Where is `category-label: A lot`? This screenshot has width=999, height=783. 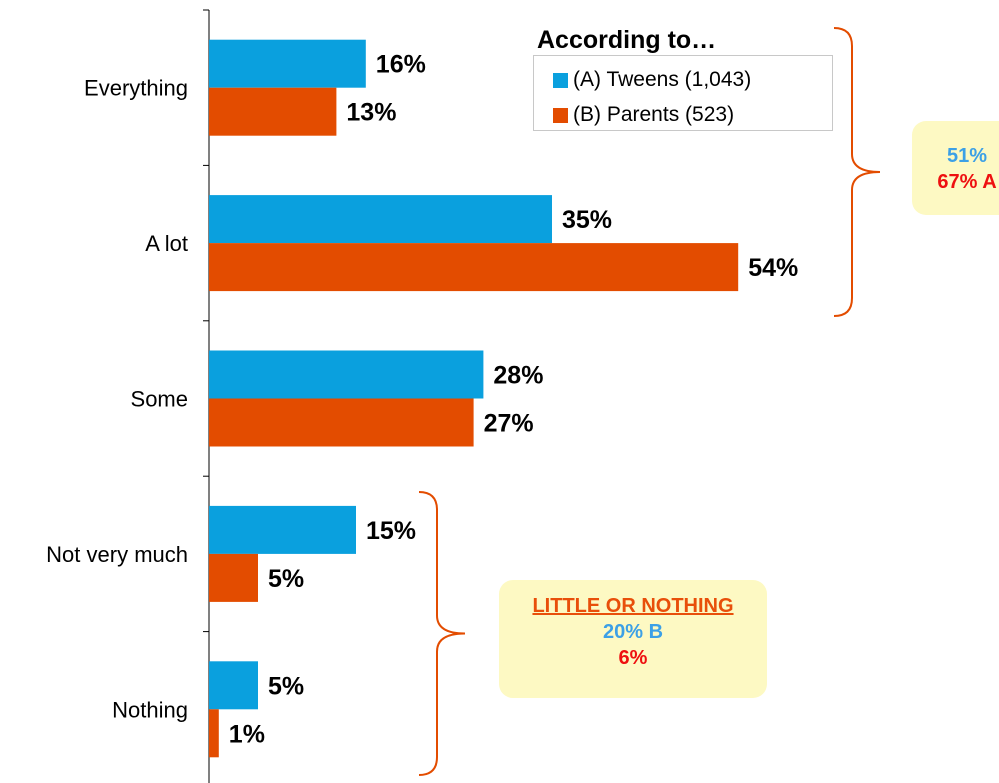
category-label: A lot is located at coordinates (166, 243).